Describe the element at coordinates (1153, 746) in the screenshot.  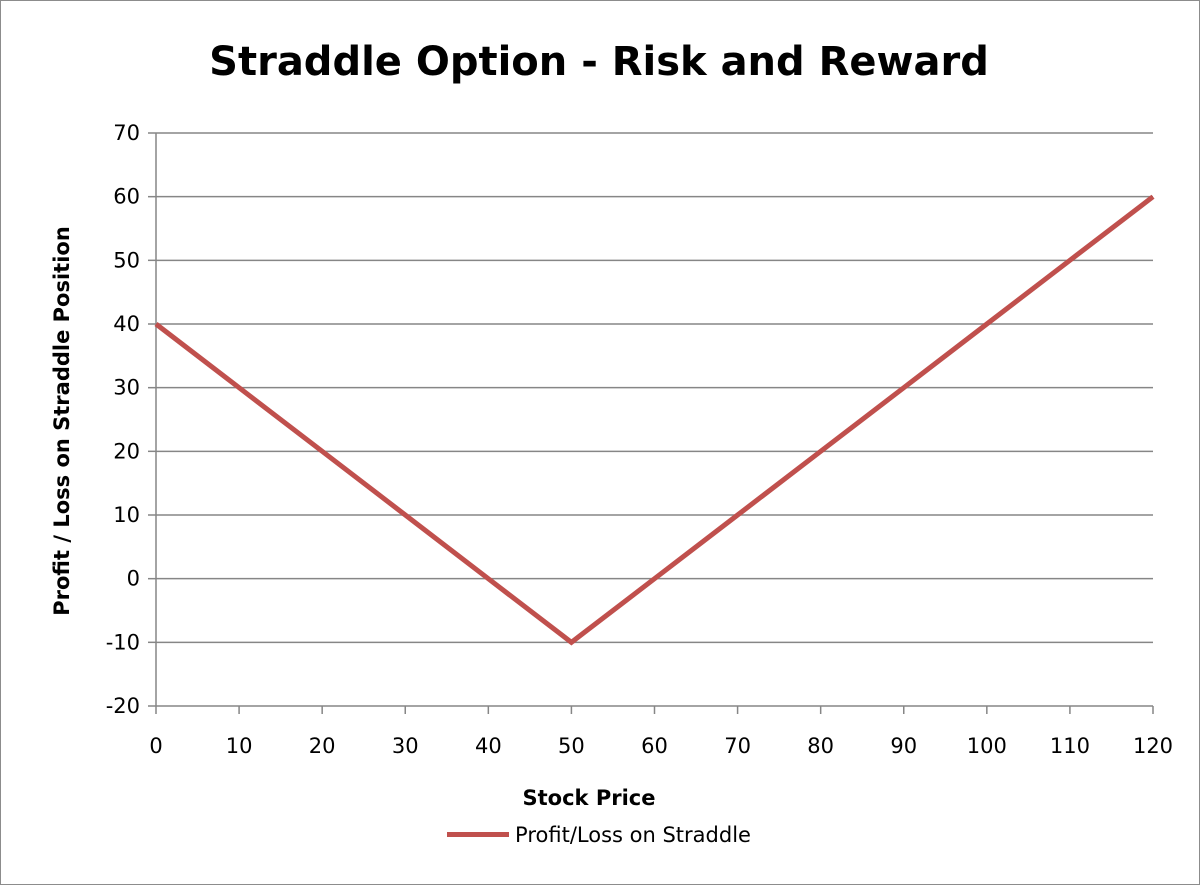
I see `x-tick-label: 120` at that location.